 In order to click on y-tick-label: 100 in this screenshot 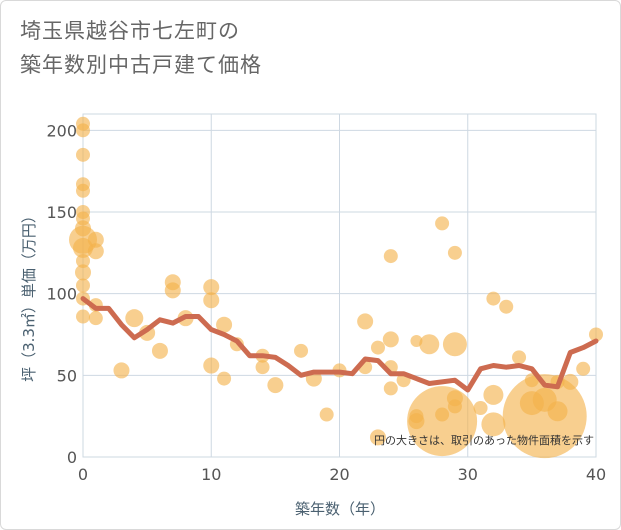, I will do `click(61, 294)`.